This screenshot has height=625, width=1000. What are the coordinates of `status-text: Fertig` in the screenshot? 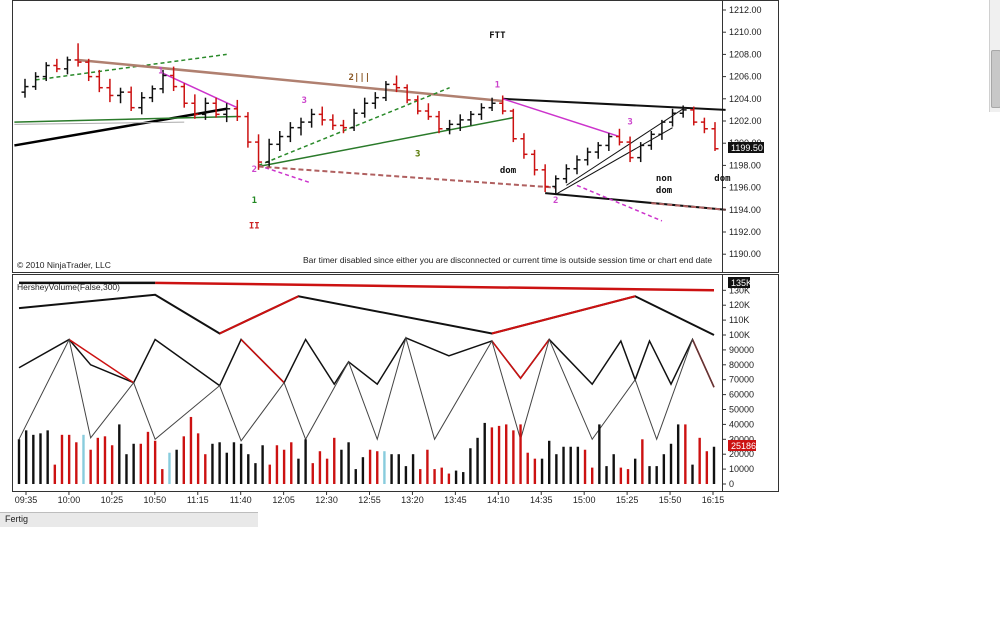 It's located at (17, 519).